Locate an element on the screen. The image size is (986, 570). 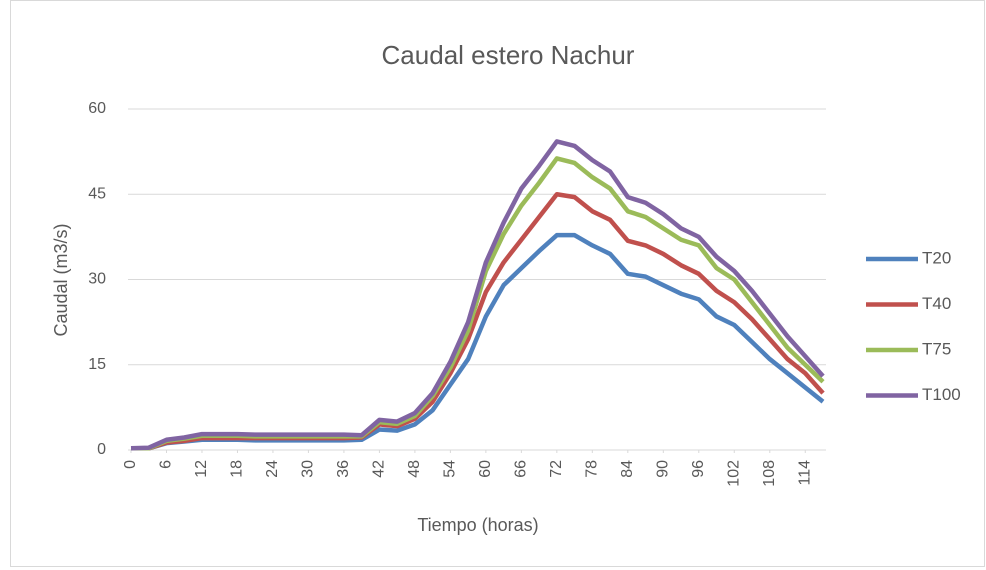
x-axis-label: Tiempo (horas) is located at coordinates (477, 525).